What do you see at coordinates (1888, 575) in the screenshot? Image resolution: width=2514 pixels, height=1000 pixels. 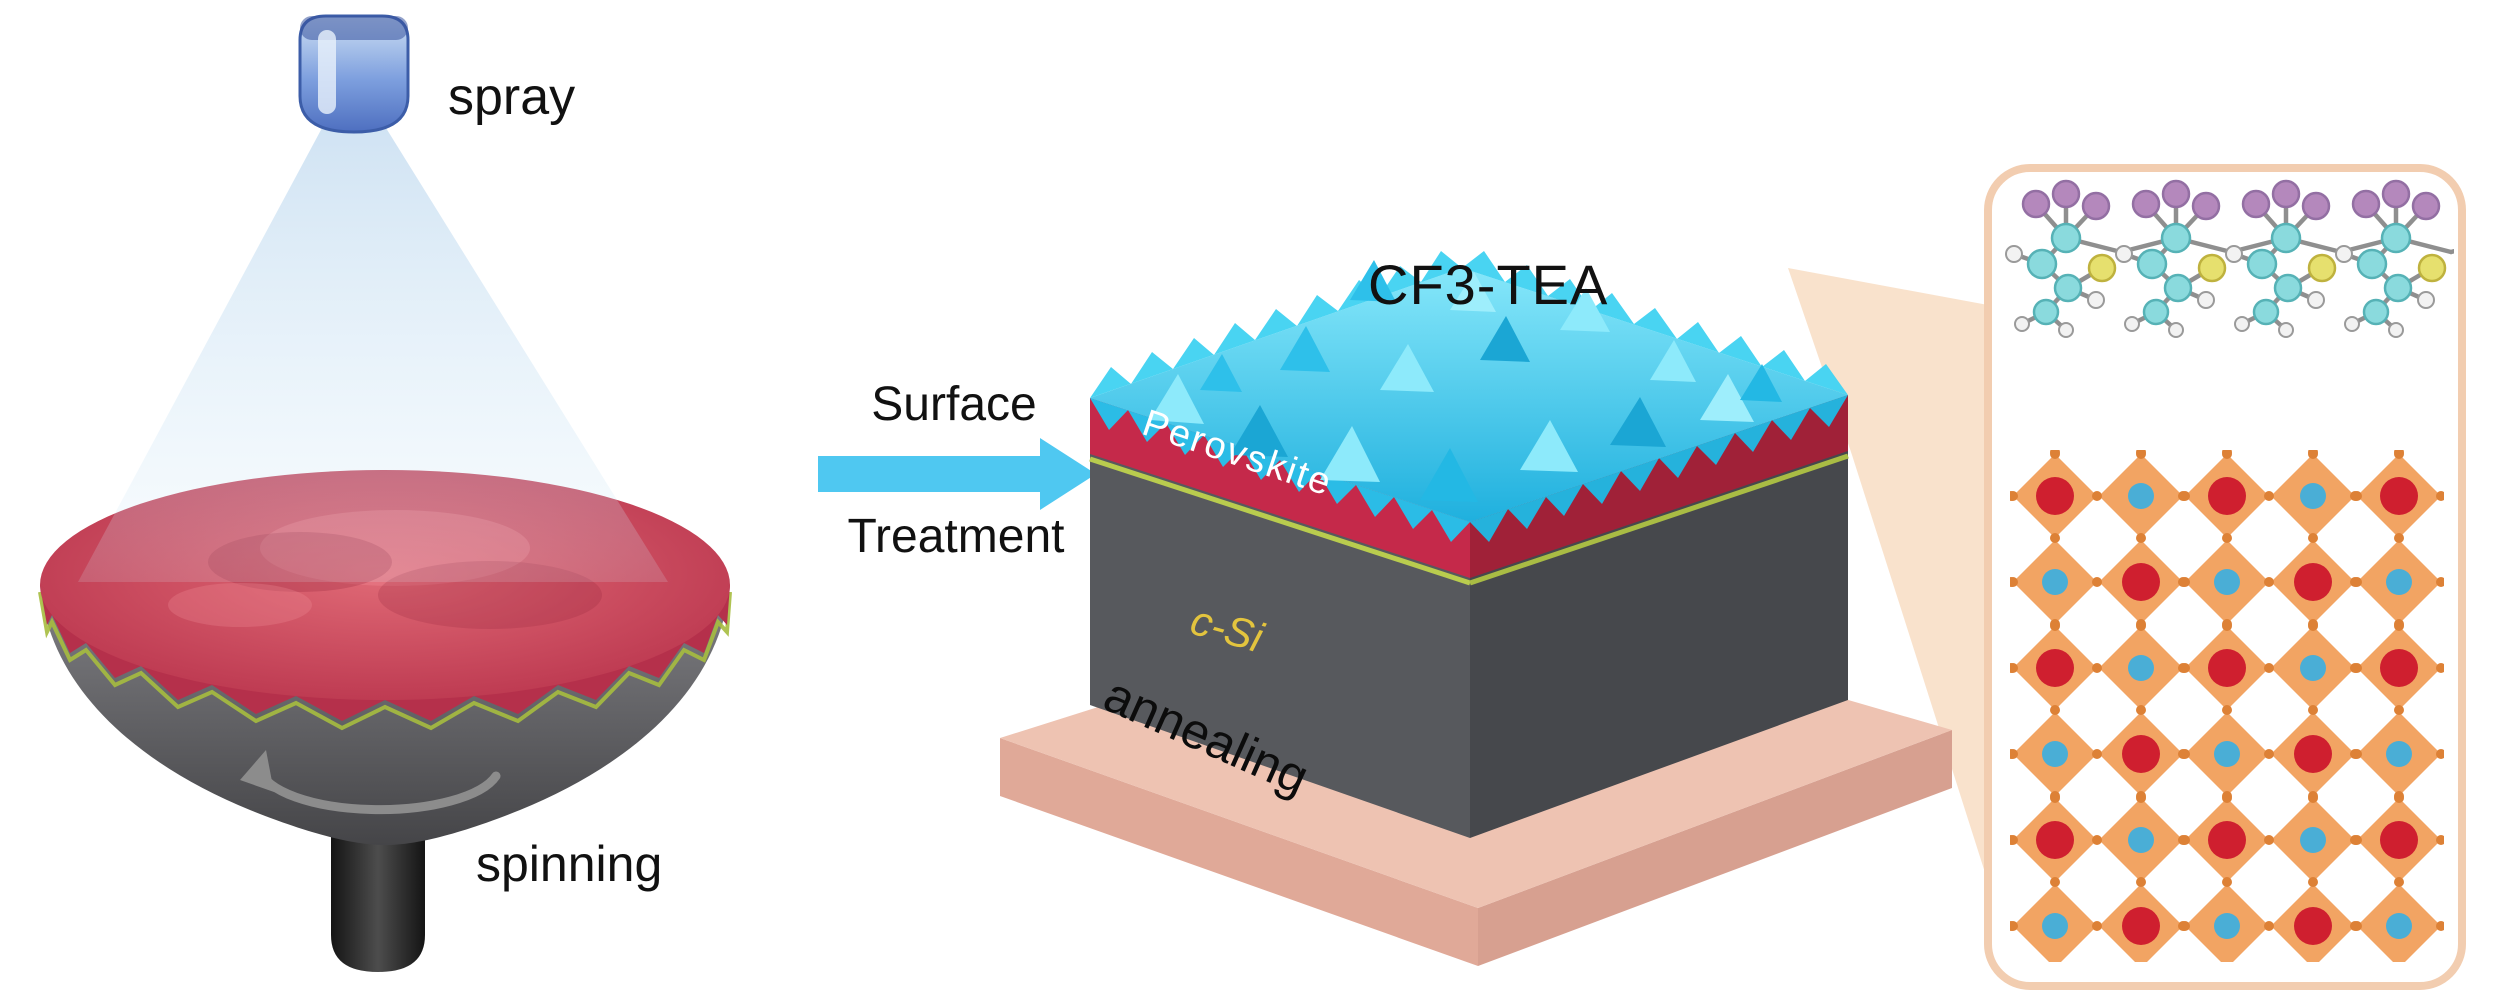 I see `zoom-connector` at bounding box center [1888, 575].